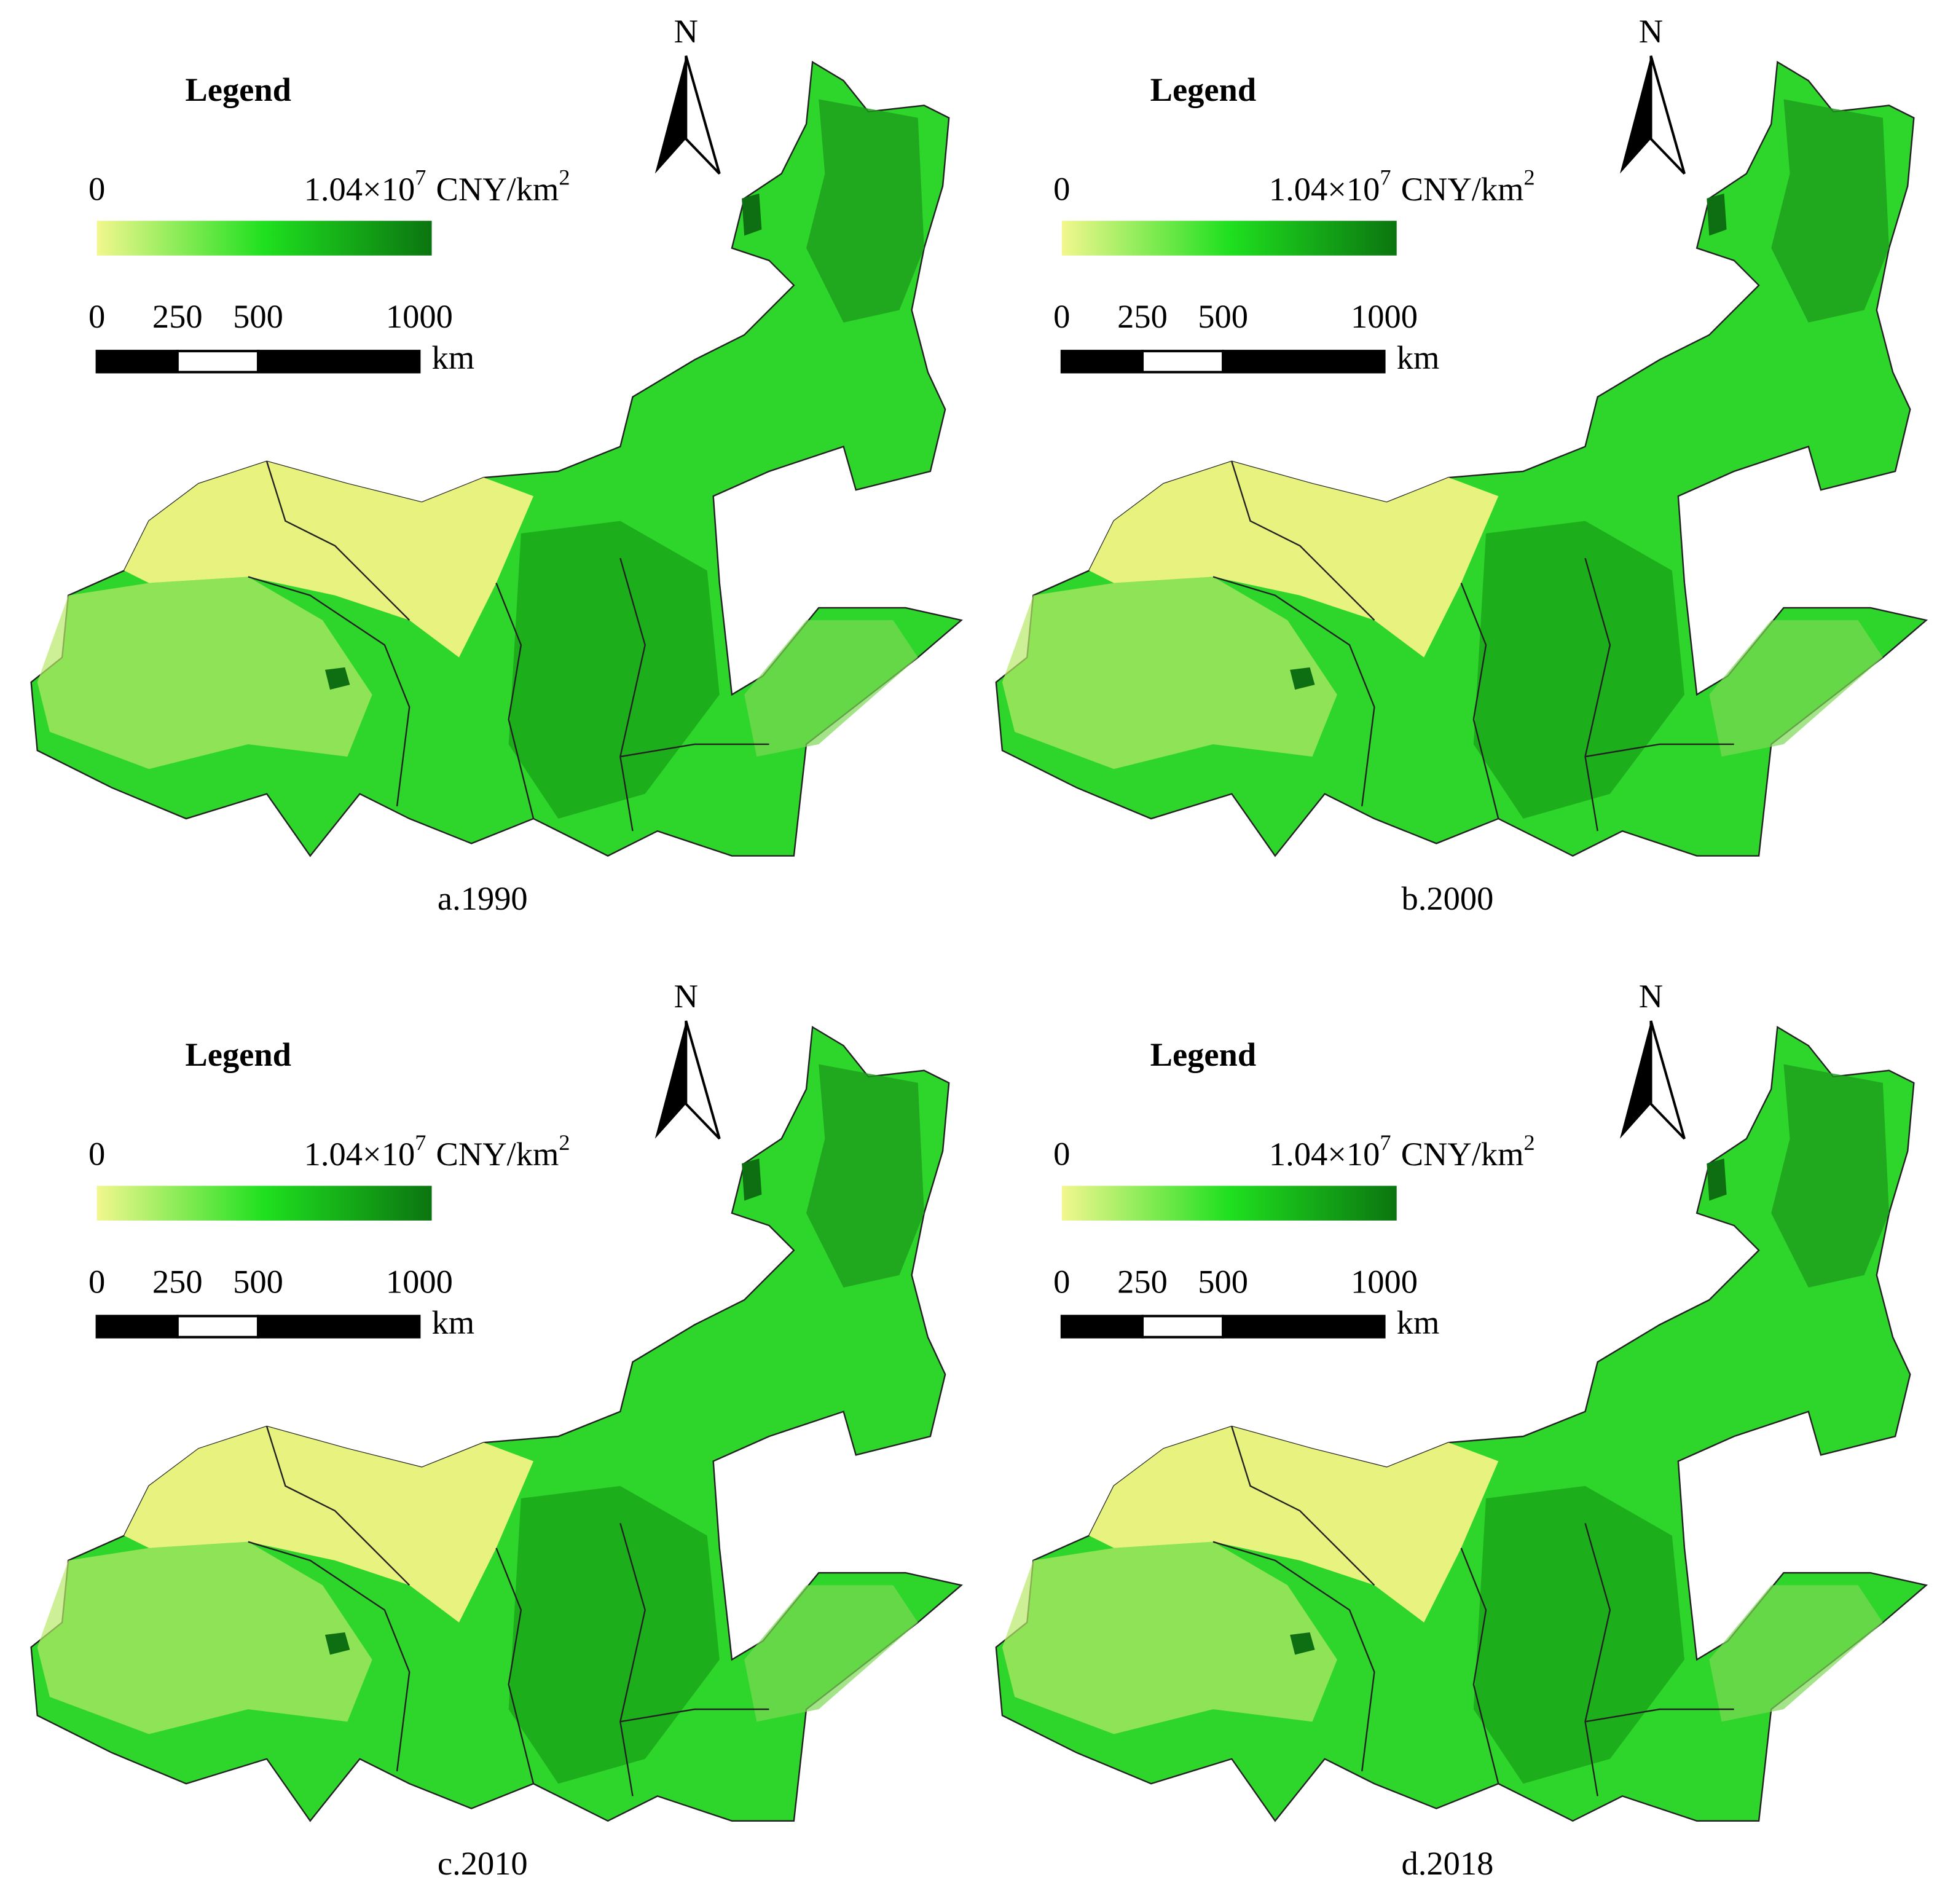 The image size is (1945, 1904). What do you see at coordinates (1448, 898) in the screenshot?
I see `panel-caption: b.2000` at bounding box center [1448, 898].